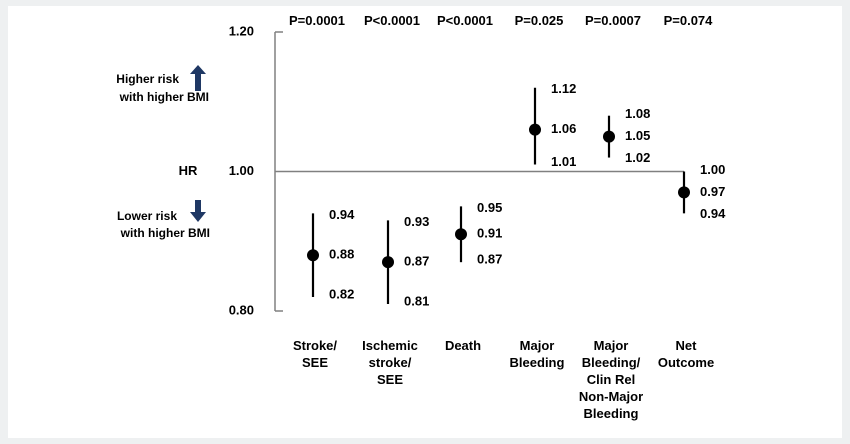  What do you see at coordinates (416, 261) in the screenshot?
I see `hr-value-label: 0.87` at bounding box center [416, 261].